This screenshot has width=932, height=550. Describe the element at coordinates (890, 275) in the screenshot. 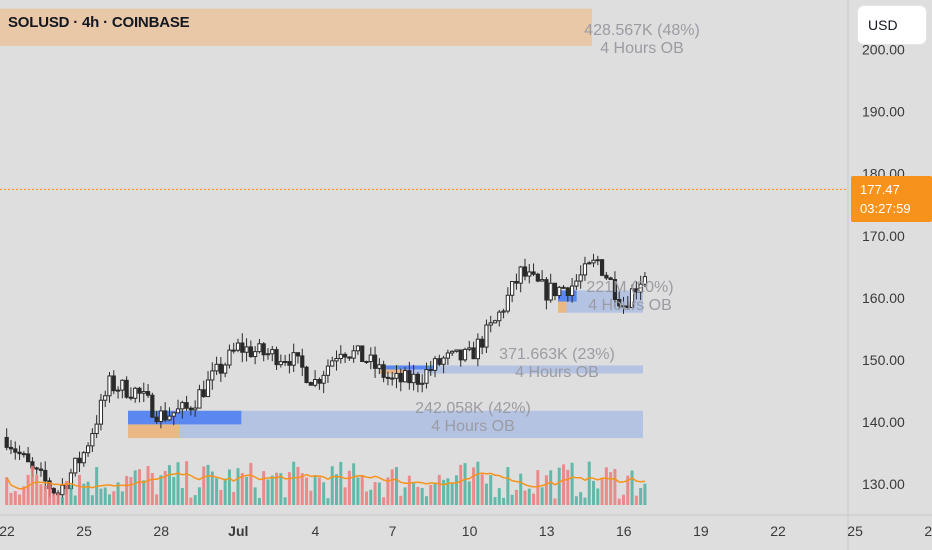

I see `price-axis-panel` at that location.